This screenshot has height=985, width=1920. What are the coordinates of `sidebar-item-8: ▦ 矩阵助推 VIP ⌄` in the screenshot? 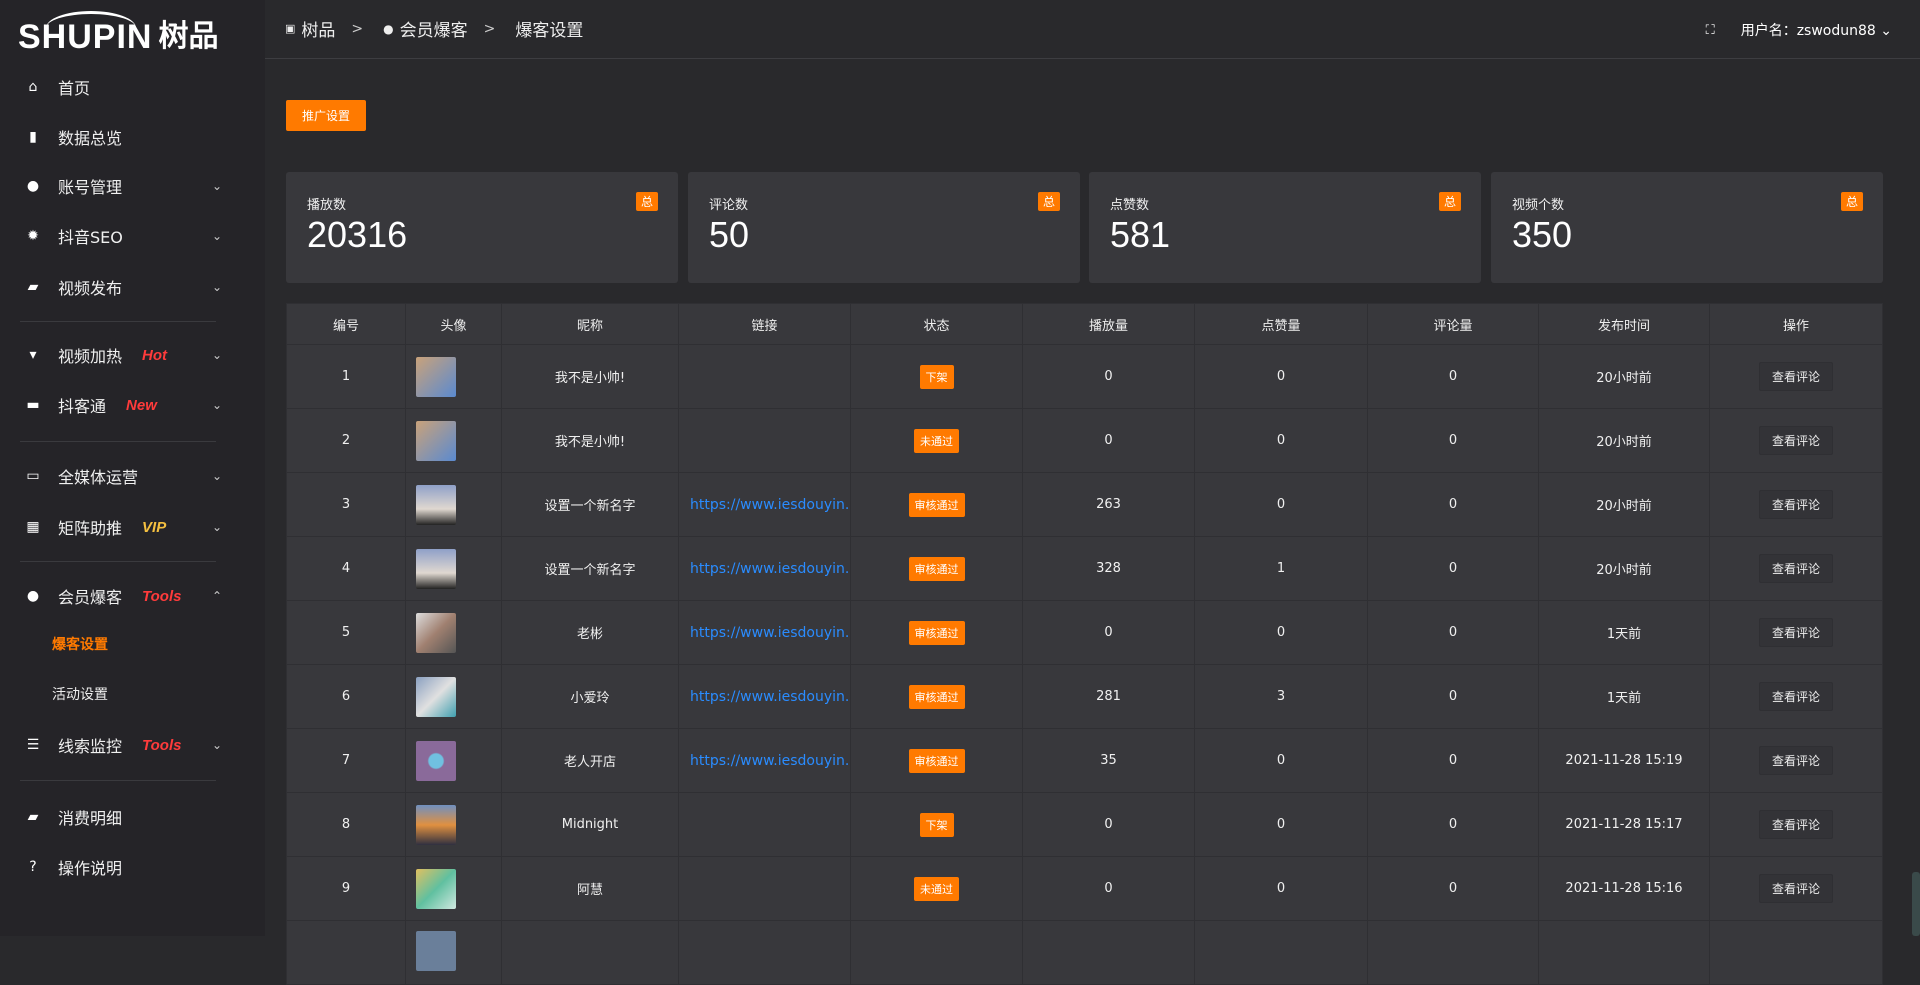 It's located at (132, 527).